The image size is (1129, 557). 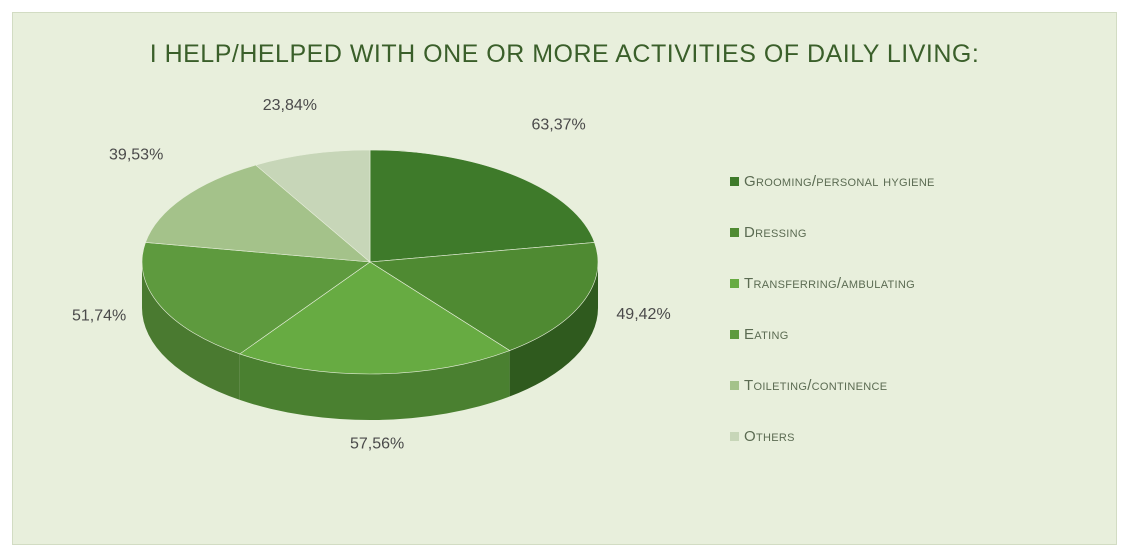 I want to click on legend-label: Transferring/ambulating, so click(x=829, y=283).